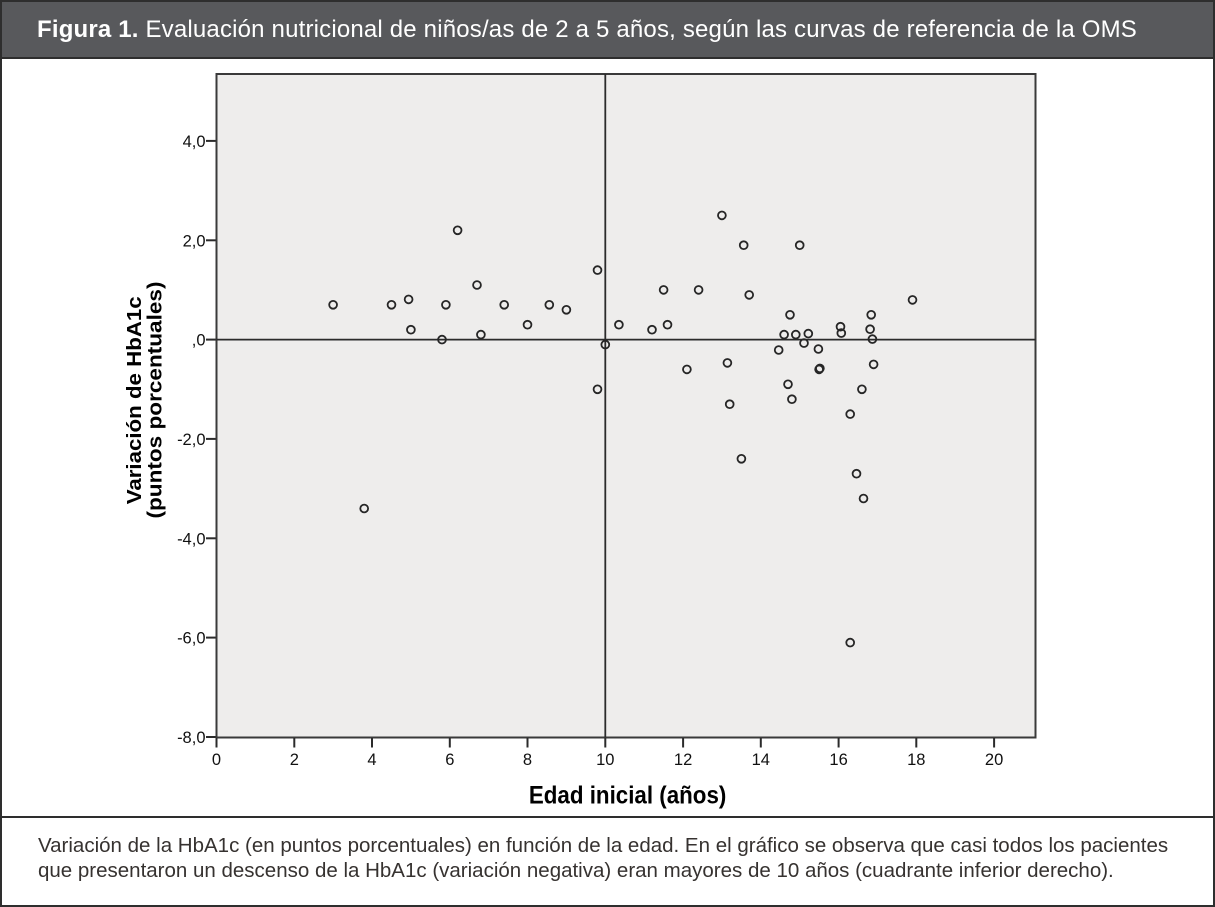 This screenshot has width=1215, height=907. What do you see at coordinates (134, 400) in the screenshot?
I see `svg-text: Variación de HbA1c` at bounding box center [134, 400].